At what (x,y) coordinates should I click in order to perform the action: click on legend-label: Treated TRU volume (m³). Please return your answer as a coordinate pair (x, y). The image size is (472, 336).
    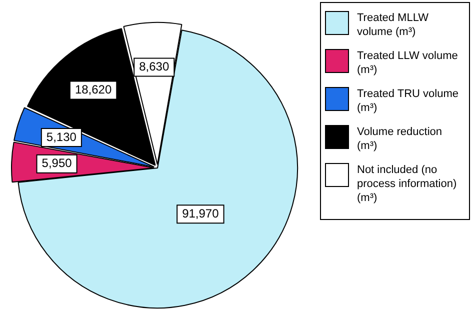
    Looking at the image, I should click on (408, 101).